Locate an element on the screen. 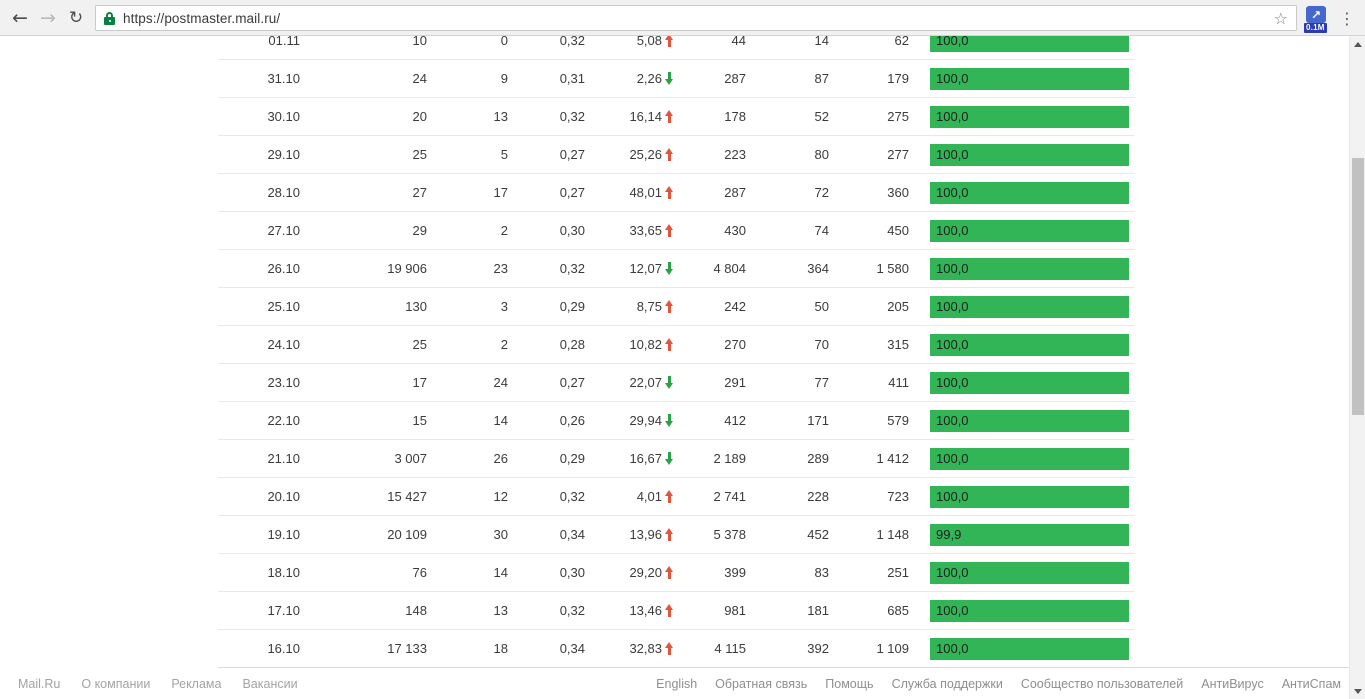 The image size is (1365, 699). footer-link: Помощь is located at coordinates (849, 683).